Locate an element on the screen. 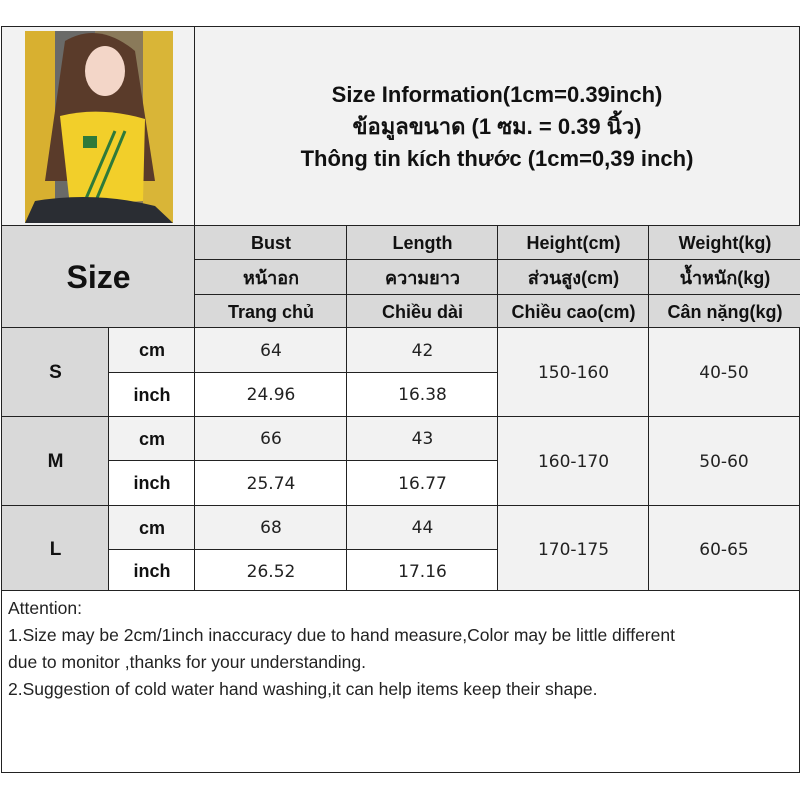  title-english: Size Information(1cm=0.39inch) is located at coordinates (497, 94).